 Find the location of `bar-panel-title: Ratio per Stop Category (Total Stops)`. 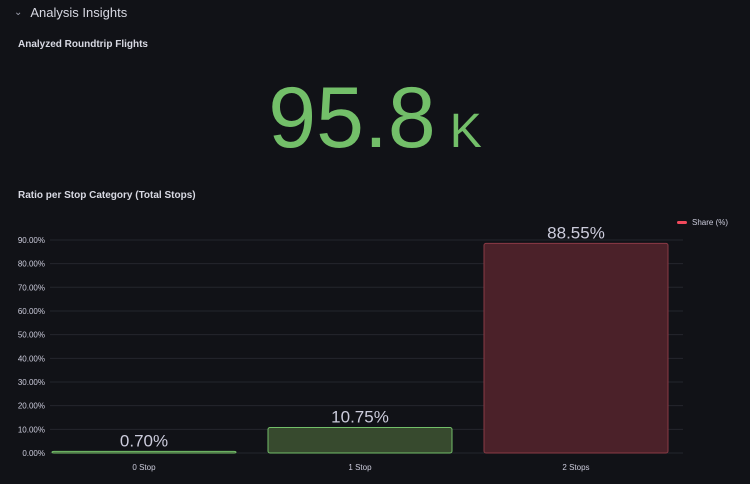

bar-panel-title: Ratio per Stop Category (Total Stops) is located at coordinates (107, 195).